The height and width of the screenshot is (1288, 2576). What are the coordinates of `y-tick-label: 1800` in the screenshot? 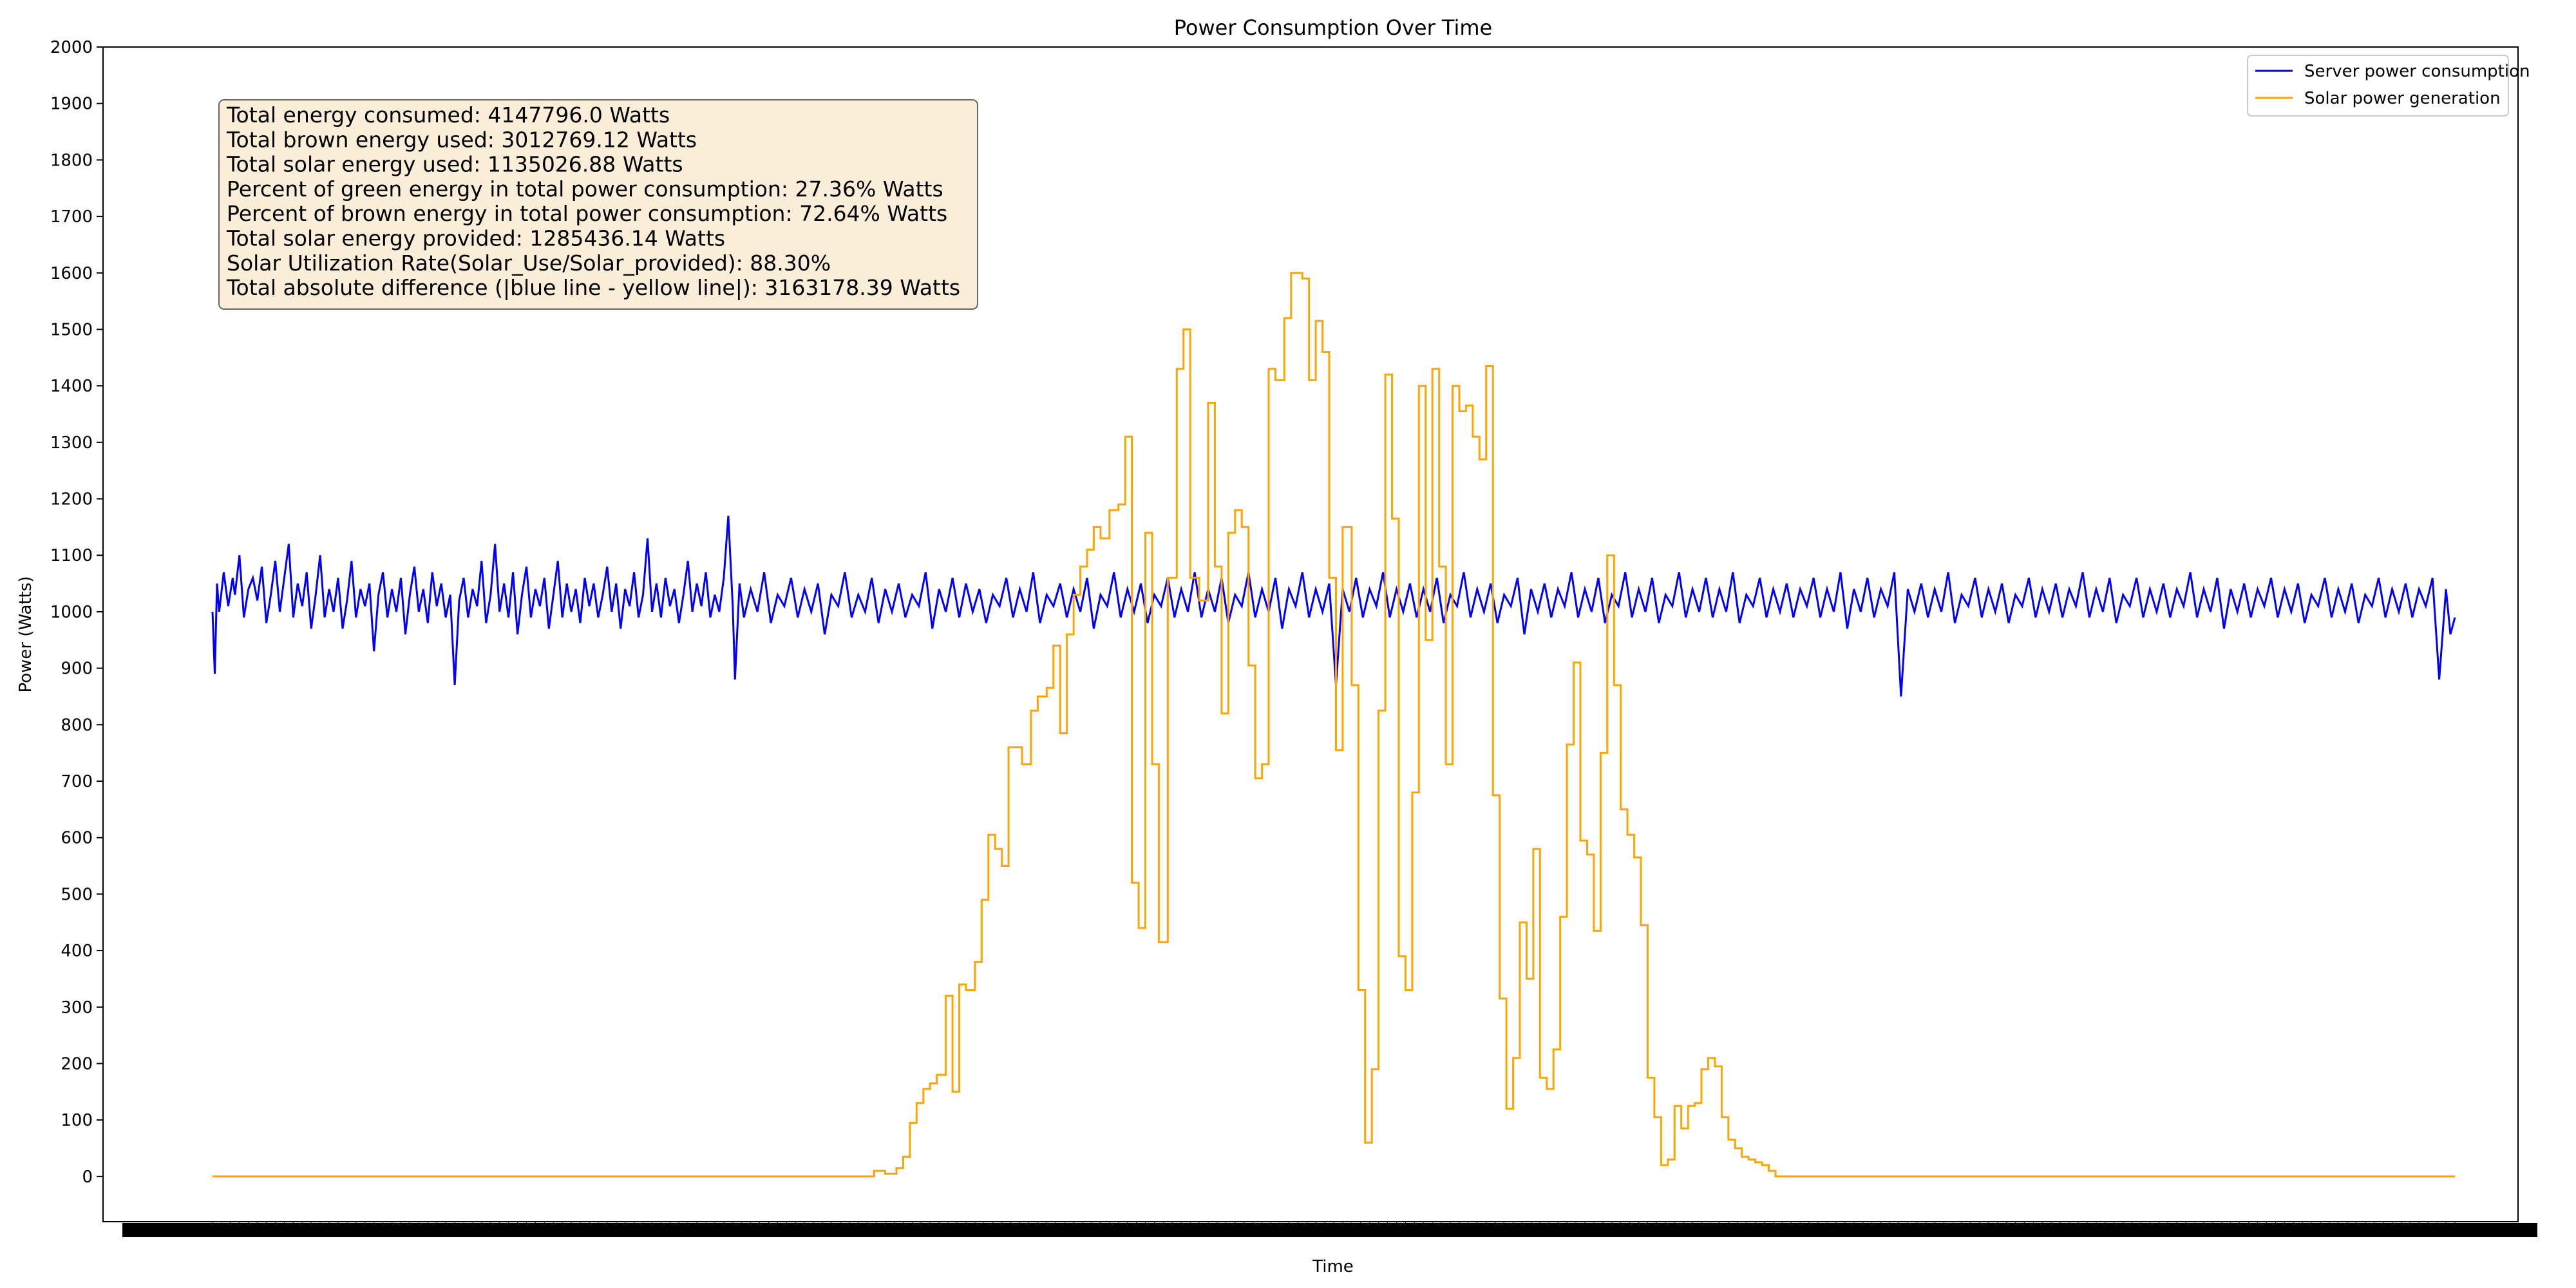 It's located at (71, 160).